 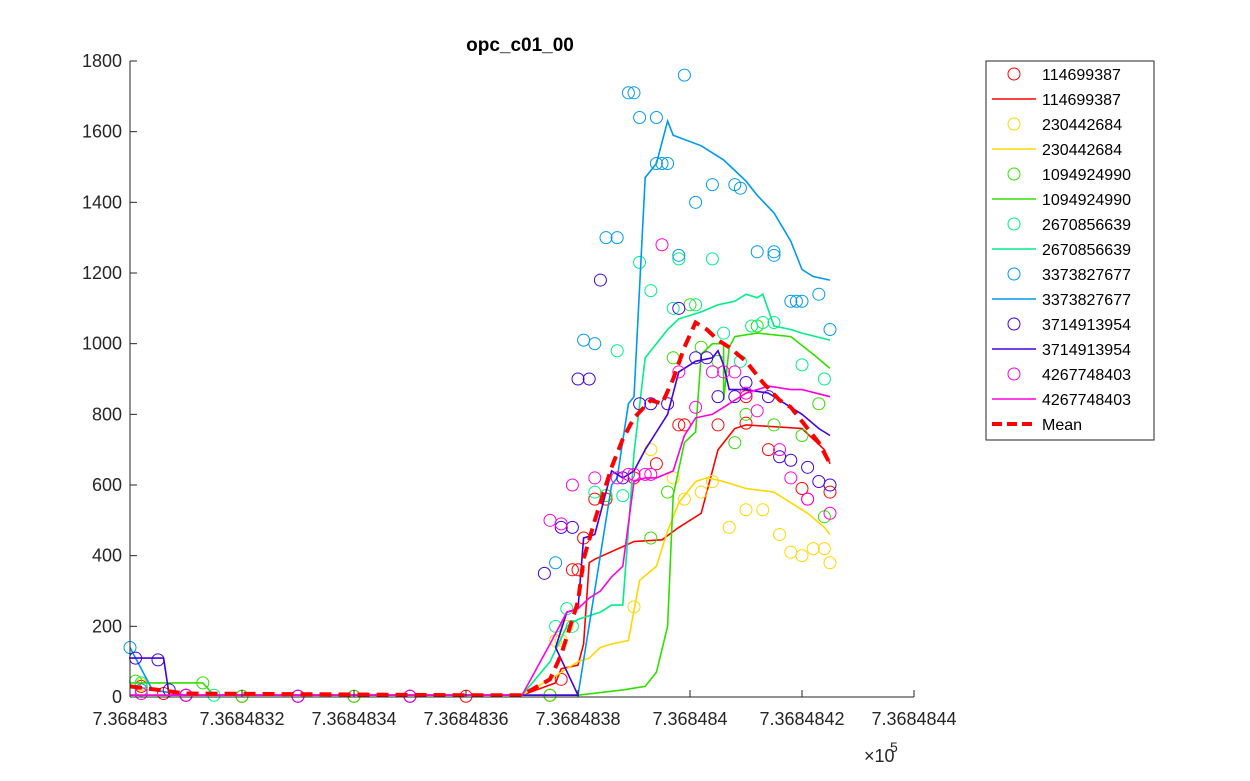 I want to click on y-tick-label: 1000, so click(x=102, y=344).